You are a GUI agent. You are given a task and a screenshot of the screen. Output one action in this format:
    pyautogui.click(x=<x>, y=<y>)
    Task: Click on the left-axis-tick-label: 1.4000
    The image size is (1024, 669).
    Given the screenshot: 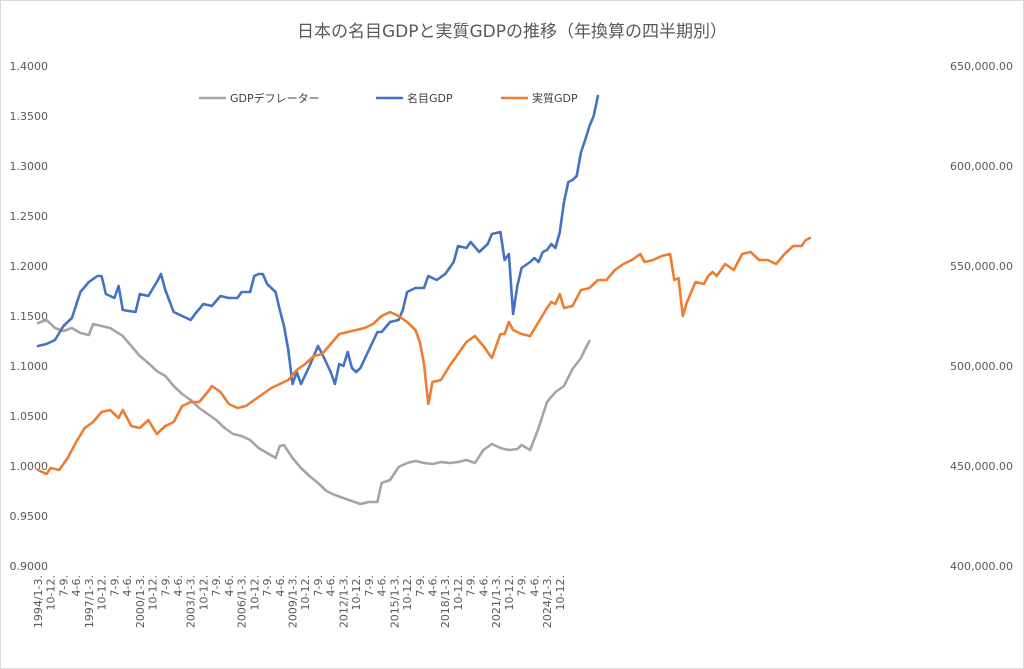 What is the action you would take?
    pyautogui.click(x=29, y=66)
    